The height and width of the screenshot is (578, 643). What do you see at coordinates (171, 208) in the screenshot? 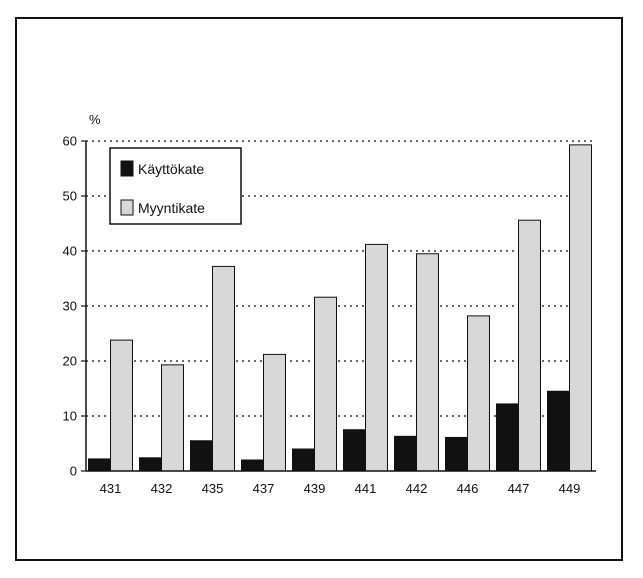
I see `legend-label-myyntikate: Myyntikate` at bounding box center [171, 208].